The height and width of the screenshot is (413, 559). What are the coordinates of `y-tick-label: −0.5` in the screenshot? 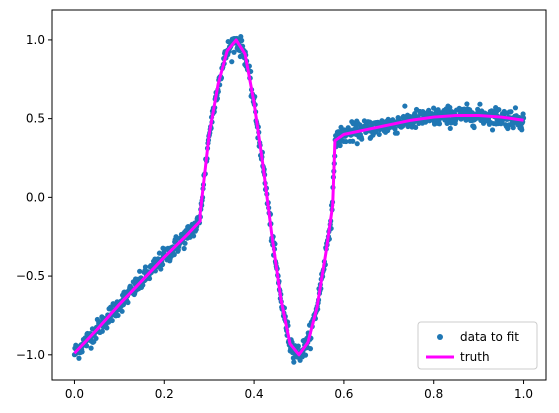 It's located at (30, 276).